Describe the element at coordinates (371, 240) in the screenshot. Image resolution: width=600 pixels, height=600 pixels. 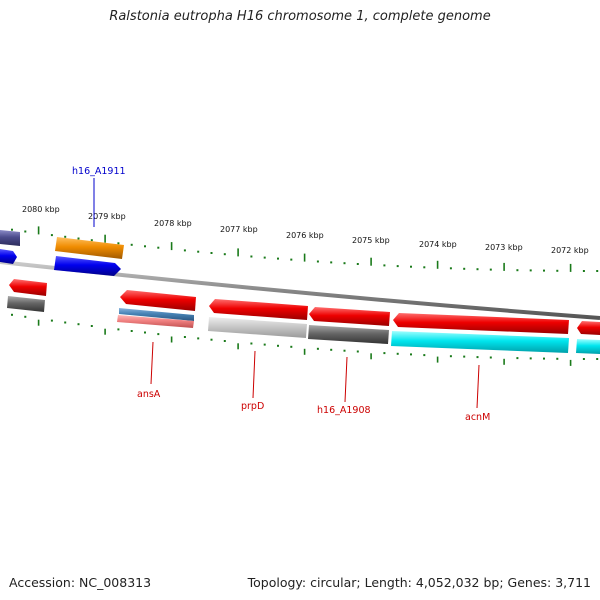
I see `ruler-label: 2075 kbp` at that location.